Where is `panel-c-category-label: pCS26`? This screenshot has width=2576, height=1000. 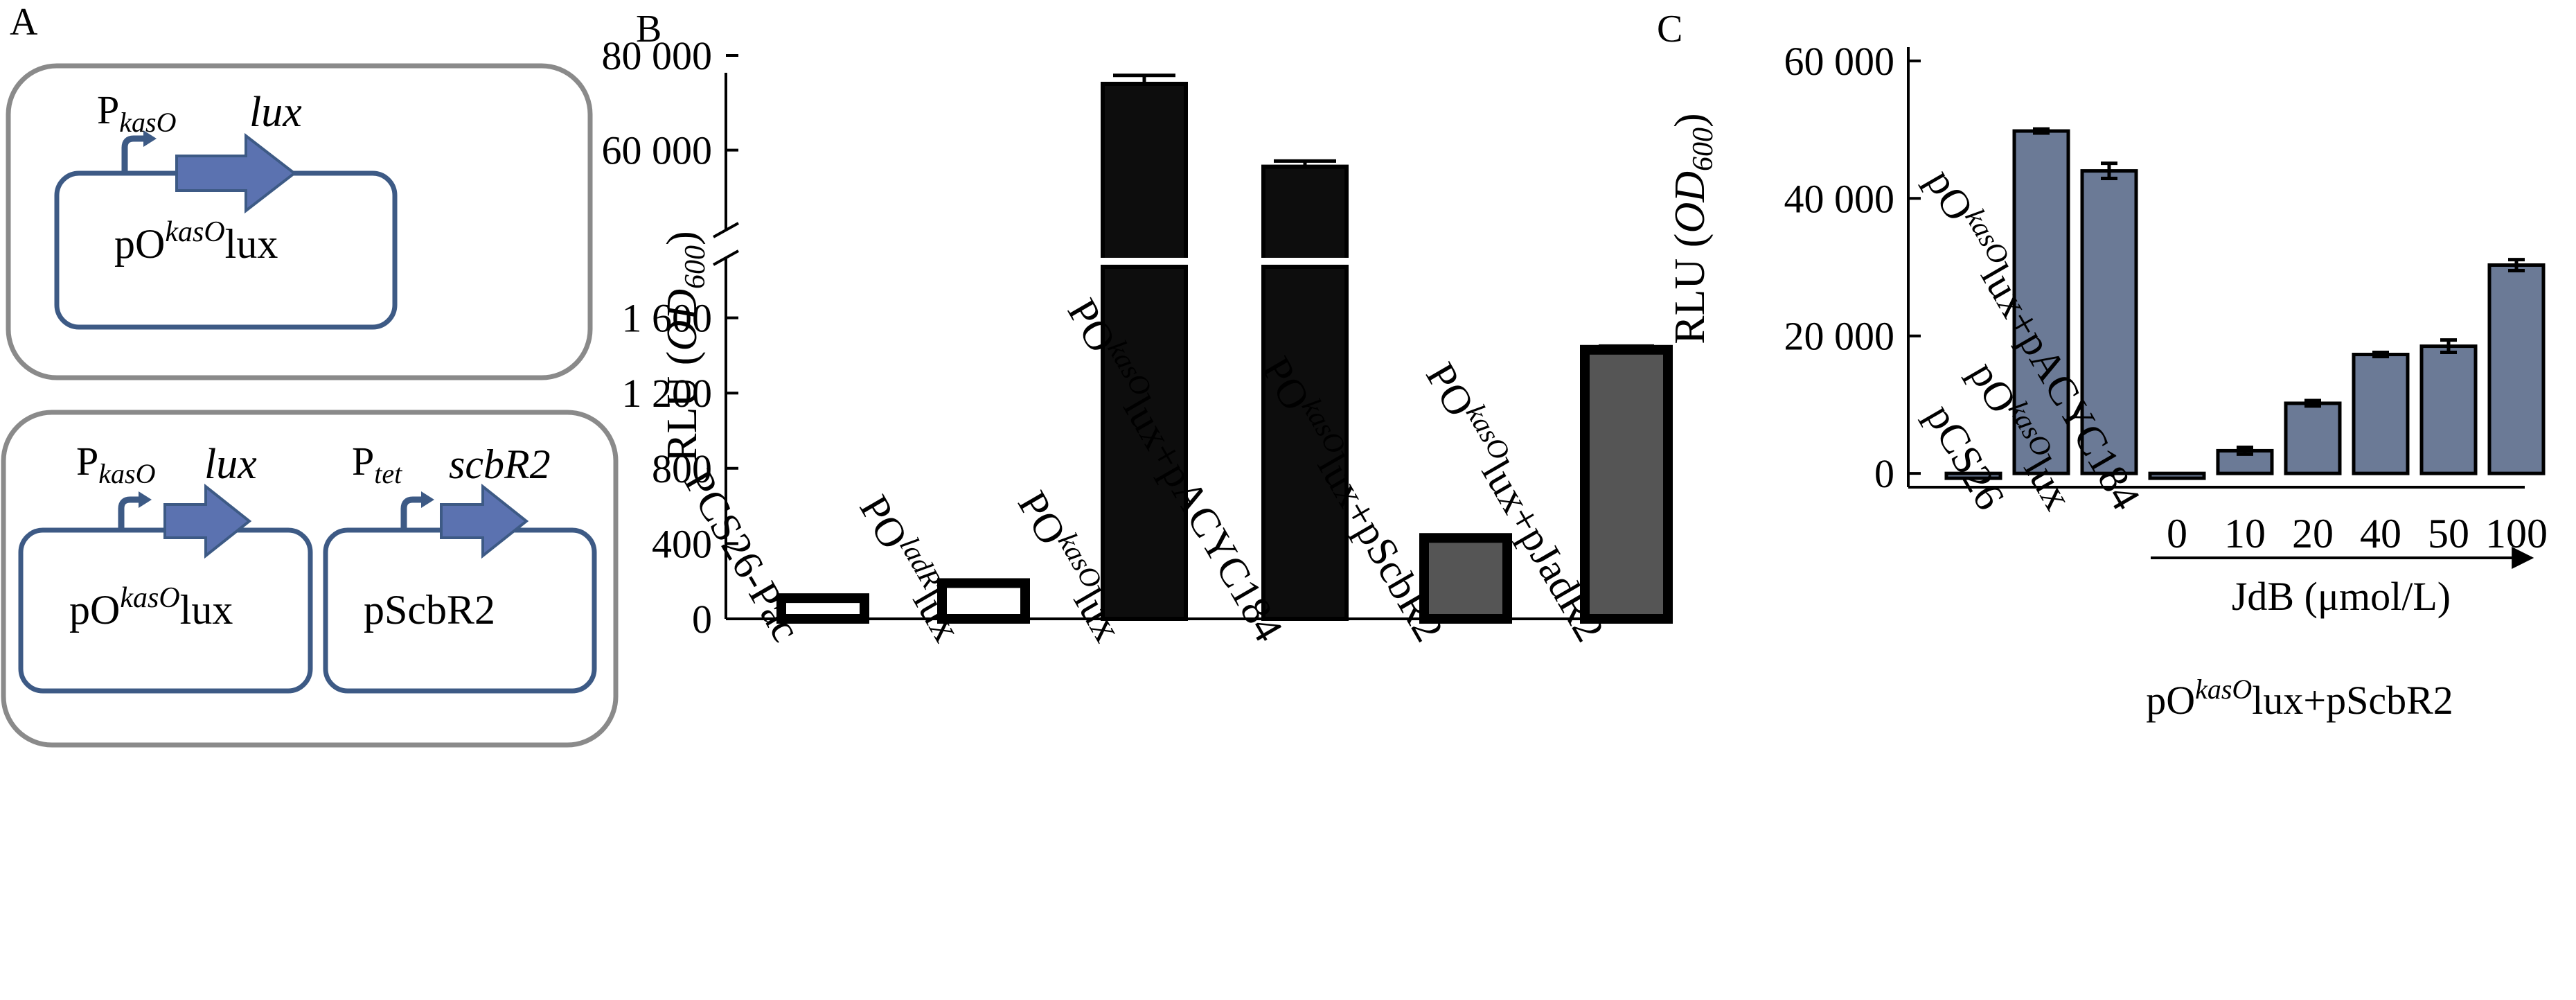
panel-c-category-label: pCS26 is located at coordinates (1965, 457).